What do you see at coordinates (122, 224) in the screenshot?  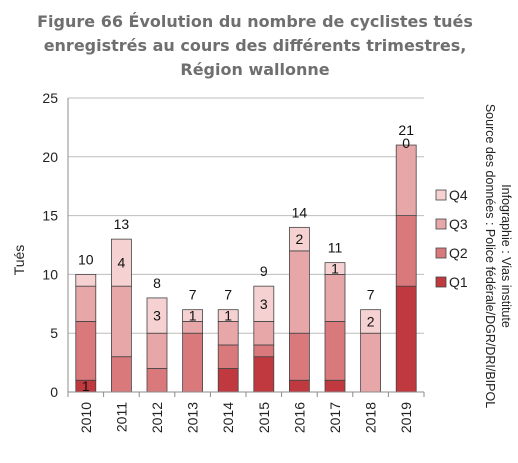 I see `total-label-2011: 13` at bounding box center [122, 224].